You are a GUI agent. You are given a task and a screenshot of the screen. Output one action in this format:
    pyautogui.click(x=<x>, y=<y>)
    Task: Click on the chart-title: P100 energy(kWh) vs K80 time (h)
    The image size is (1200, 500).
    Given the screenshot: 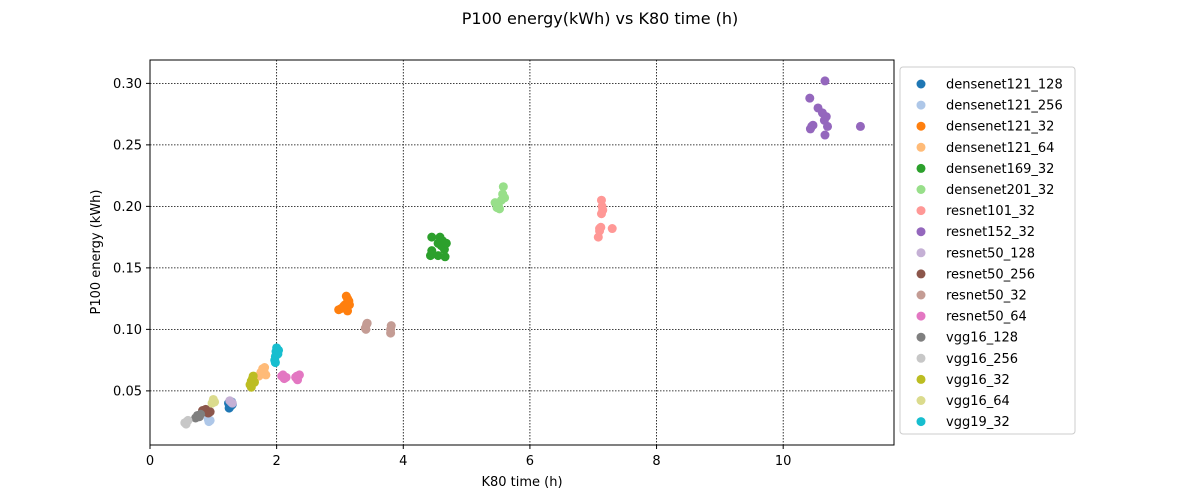 What is the action you would take?
    pyautogui.click(x=600, y=18)
    